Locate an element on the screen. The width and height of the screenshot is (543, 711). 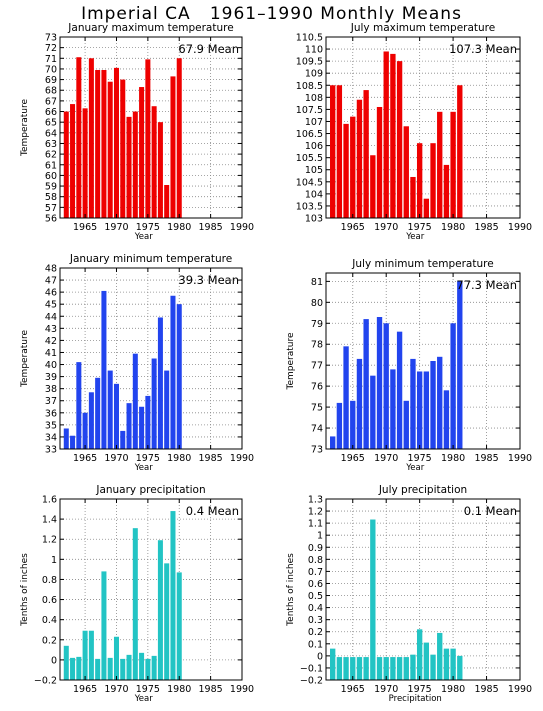
y-tick-label: 63 is located at coordinates (51, 144).